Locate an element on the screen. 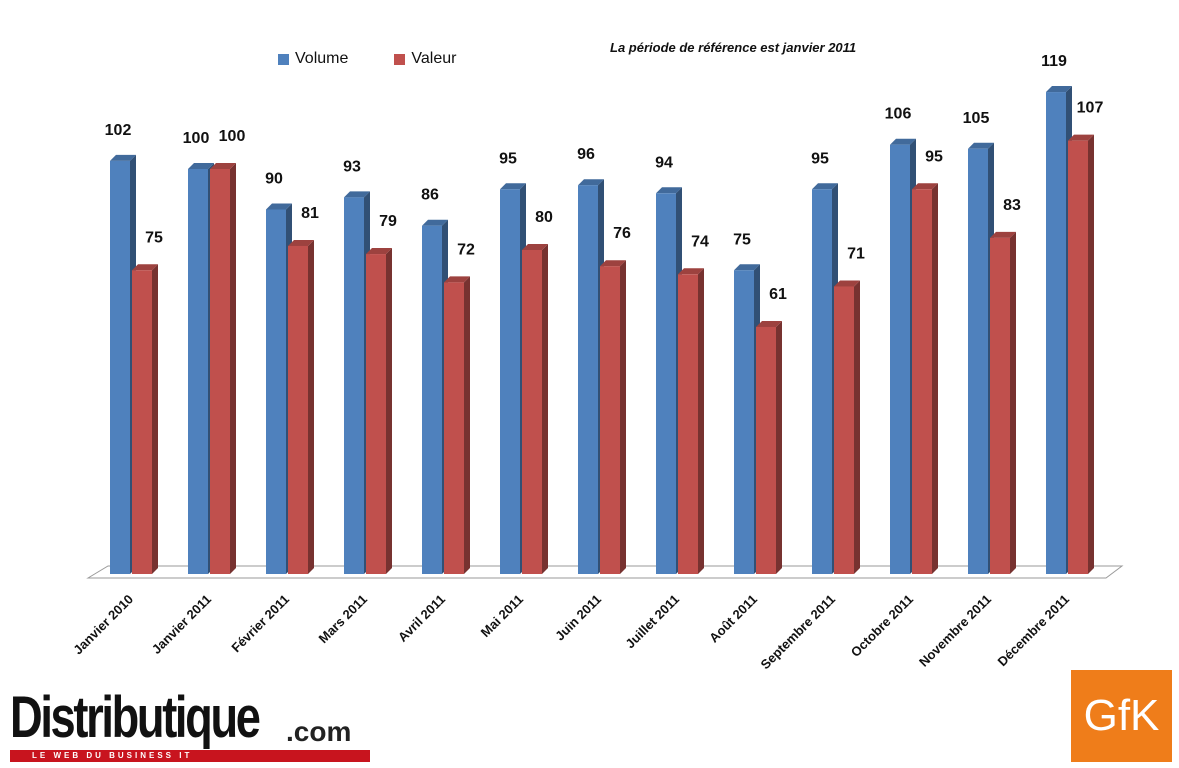 The width and height of the screenshot is (1179, 768). value-label-volume-7: 94 is located at coordinates (664, 162).